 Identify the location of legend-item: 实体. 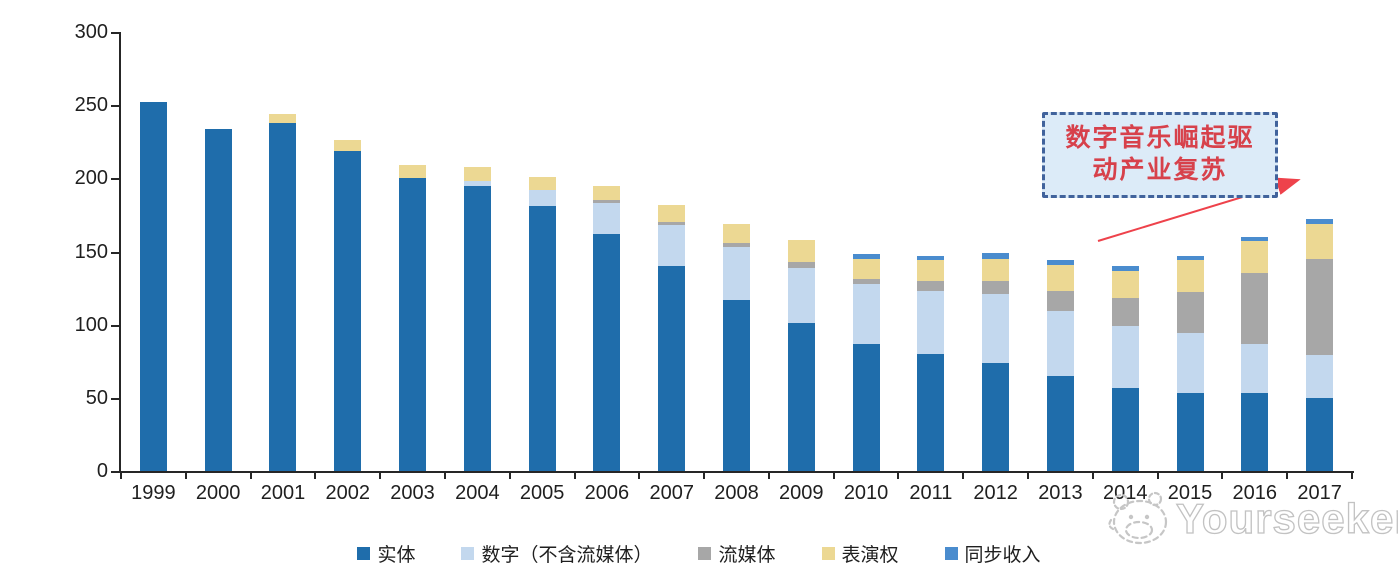
(386, 553).